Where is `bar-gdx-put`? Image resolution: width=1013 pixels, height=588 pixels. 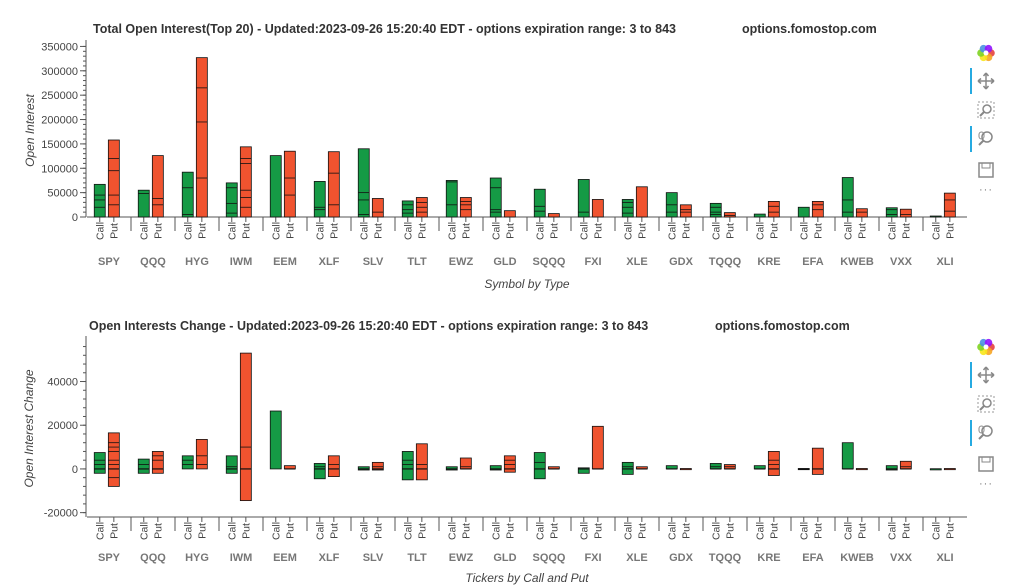
bar-gdx-put is located at coordinates (685, 469).